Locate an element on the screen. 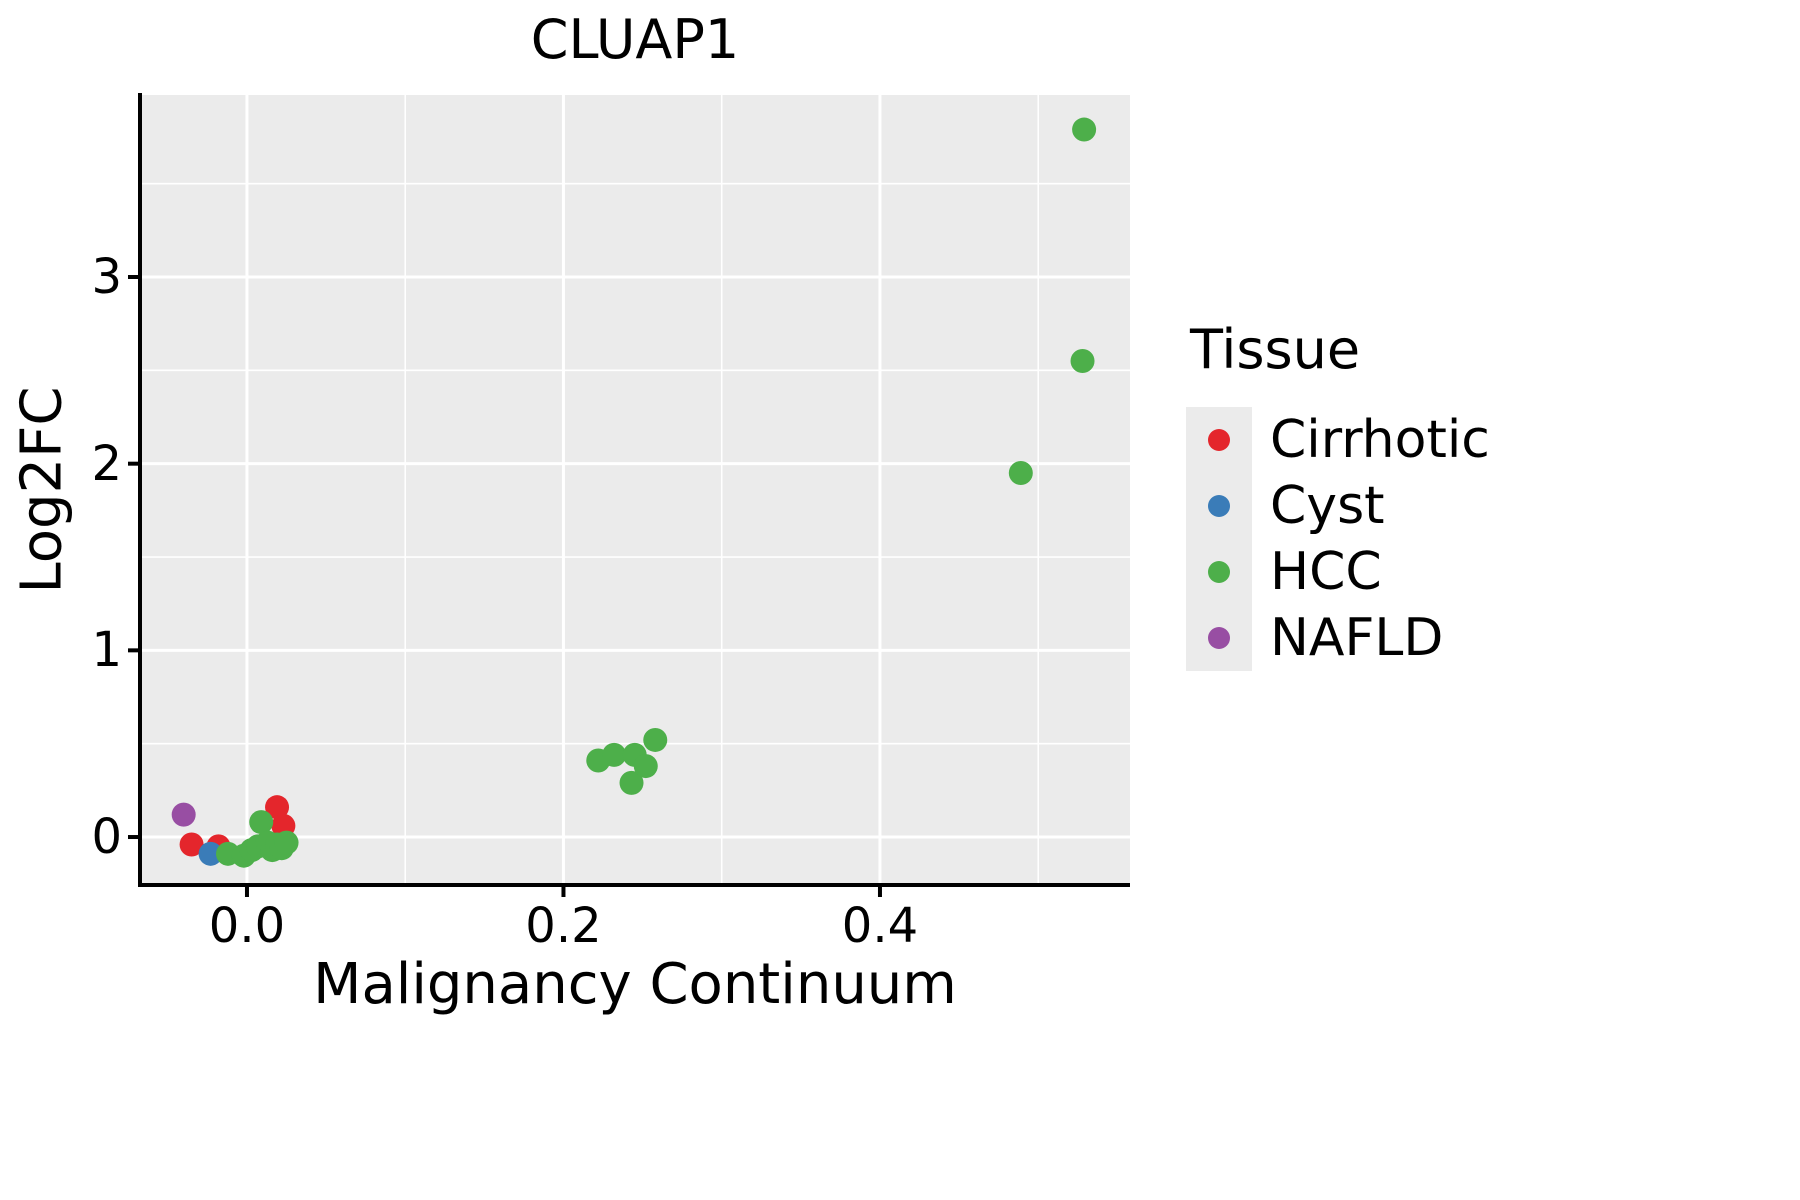  legend-title: Tissue is located at coordinates (1275, 349).